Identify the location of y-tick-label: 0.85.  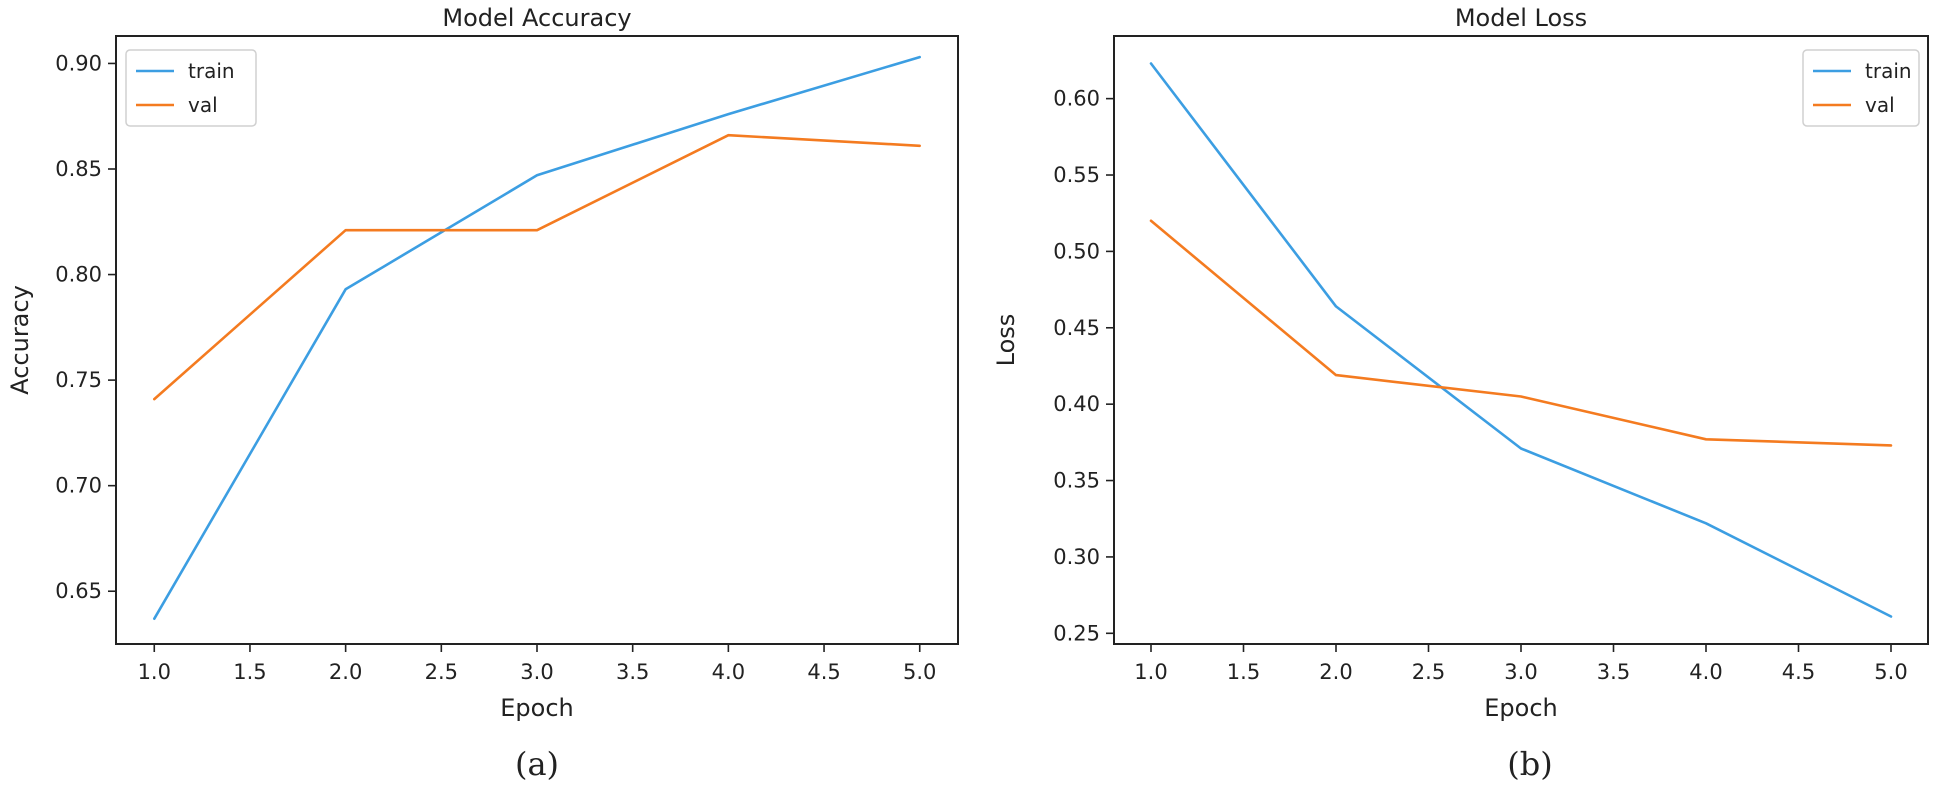
(78, 169).